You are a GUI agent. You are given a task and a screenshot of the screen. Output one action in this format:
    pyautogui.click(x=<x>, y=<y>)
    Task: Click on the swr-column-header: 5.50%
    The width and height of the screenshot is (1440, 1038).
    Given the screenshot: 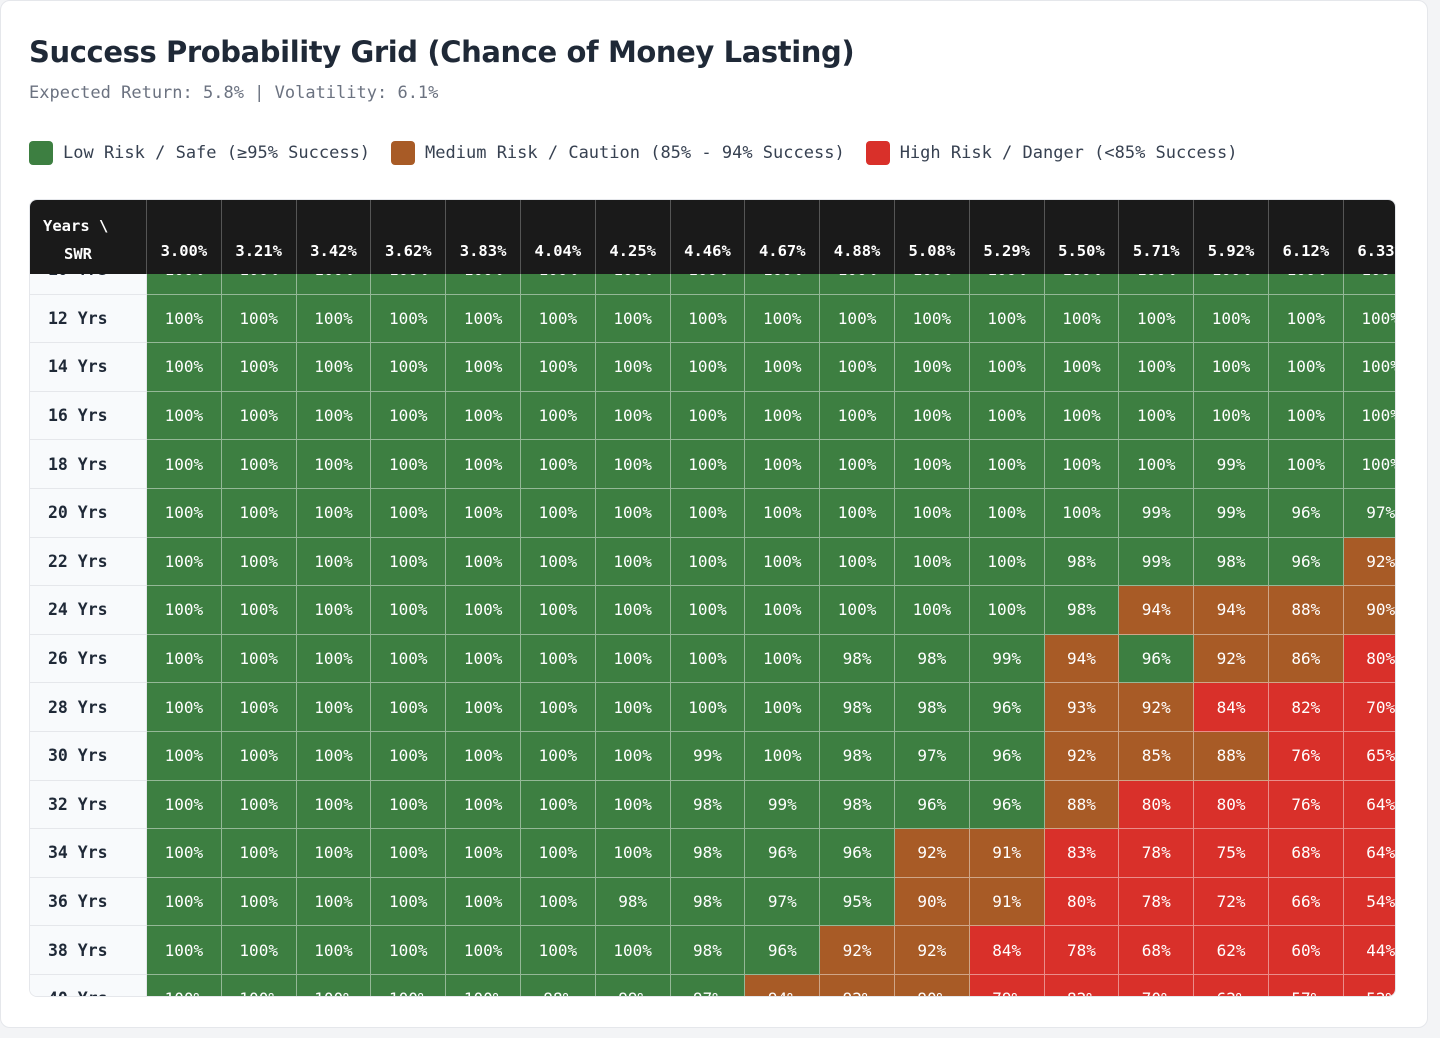 What is the action you would take?
    pyautogui.click(x=1082, y=237)
    